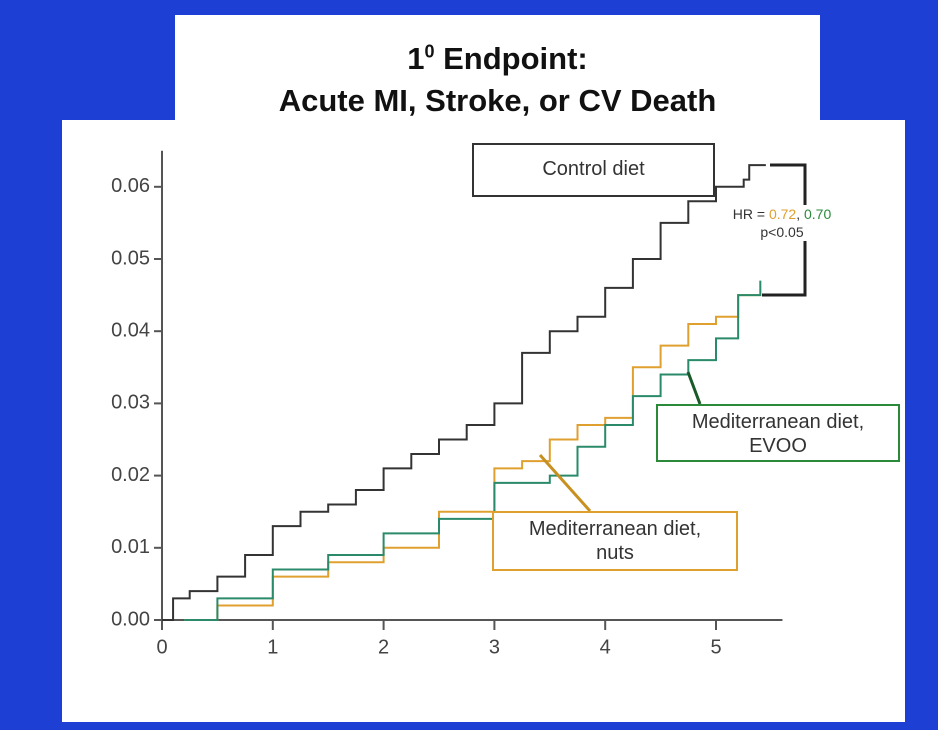 This screenshot has height=730, width=938. I want to click on hr-line: HR = 0.72, 0.70, so click(782, 214).